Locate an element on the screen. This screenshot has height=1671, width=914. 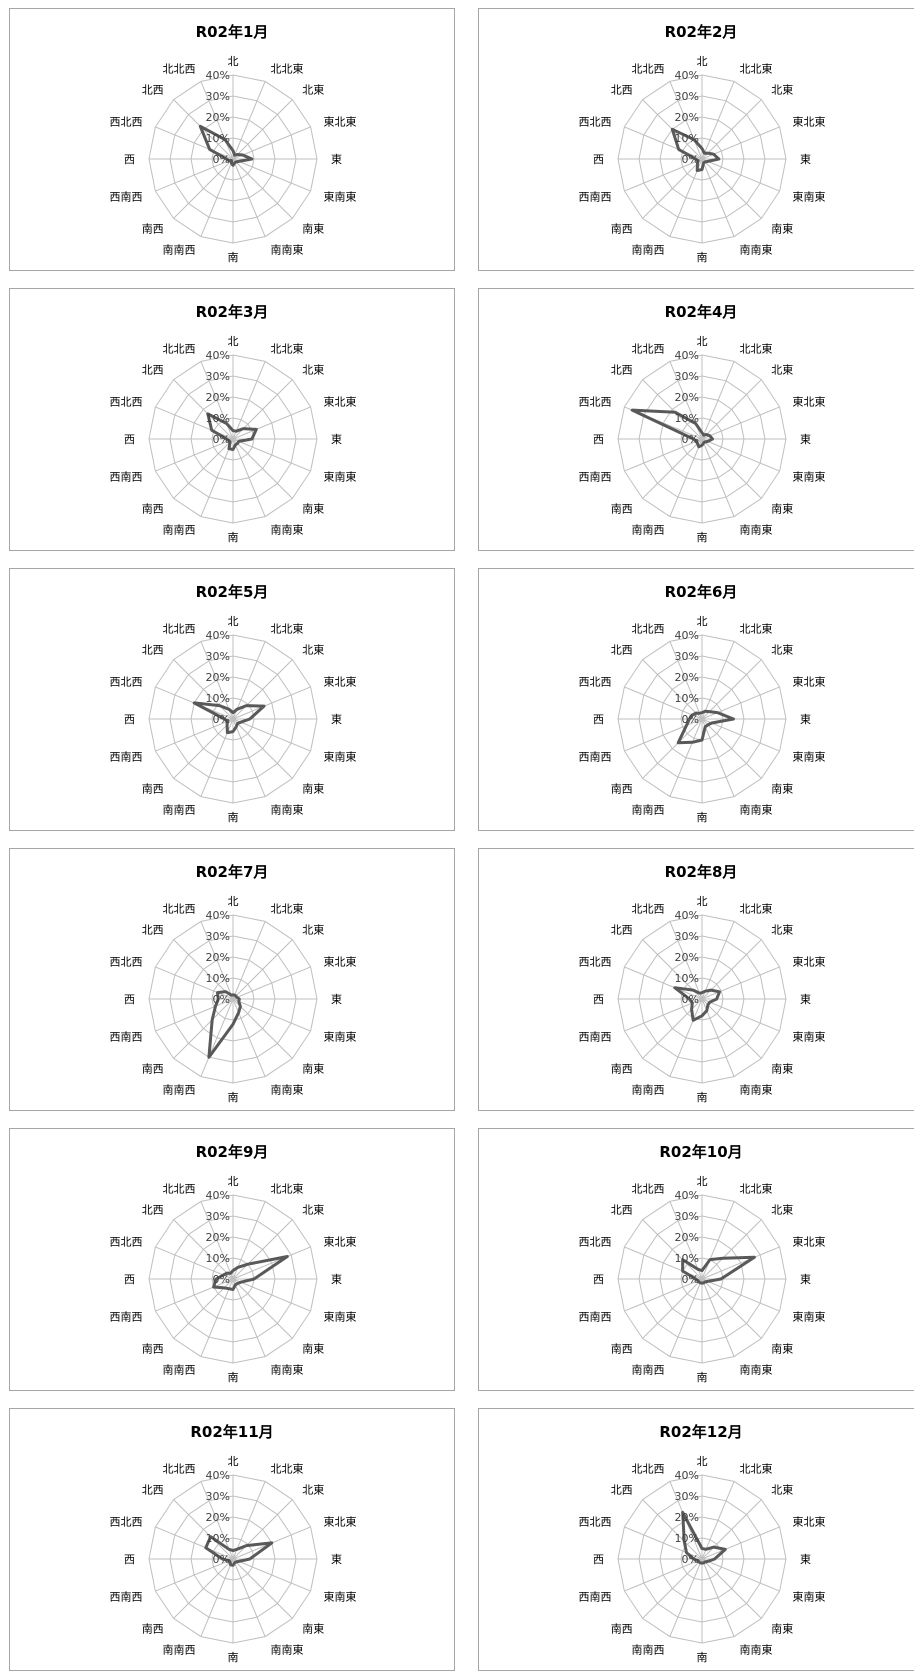
category-label: 東北東 is located at coordinates (340, 402).